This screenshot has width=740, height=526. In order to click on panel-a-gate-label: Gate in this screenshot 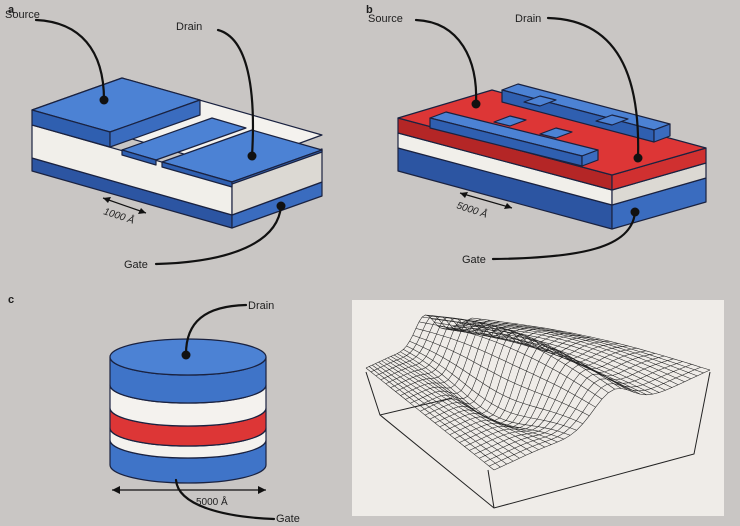, I will do `click(136, 265)`.